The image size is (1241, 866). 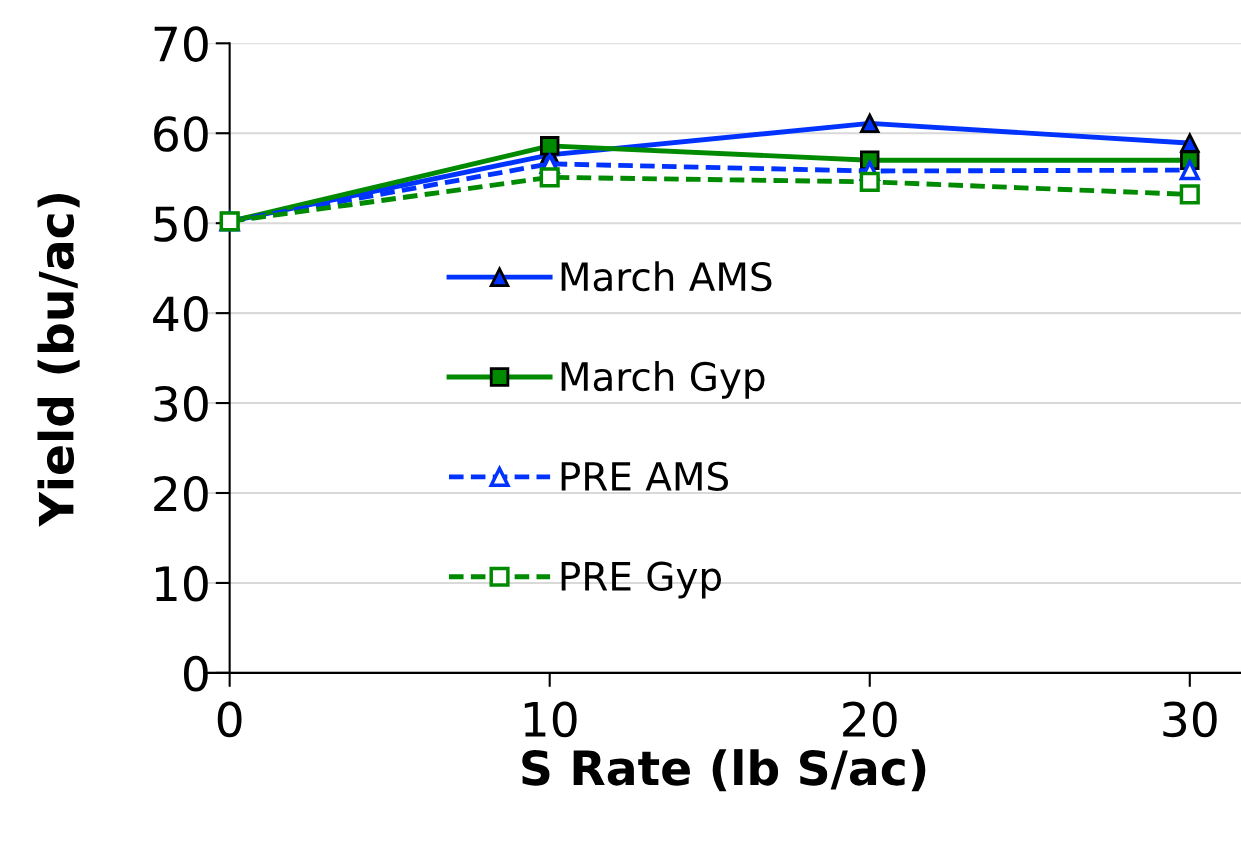 What do you see at coordinates (58, 360) in the screenshot?
I see `y-axis-title: Yield (bu/ac)` at bounding box center [58, 360].